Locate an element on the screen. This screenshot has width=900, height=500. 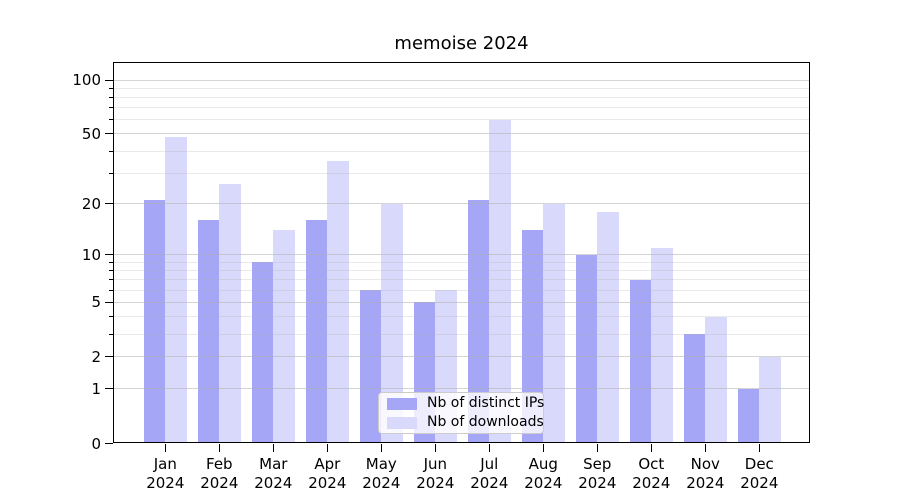
x-tick-label: Mar 2024 is located at coordinates (273, 474).